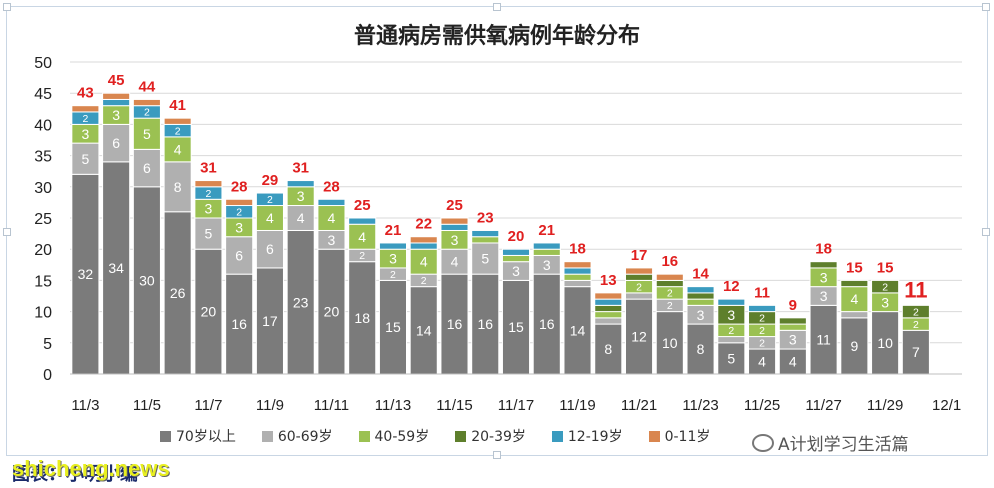  What do you see at coordinates (7, 7) in the screenshot?
I see `resize-handle-top-left` at bounding box center [7, 7].